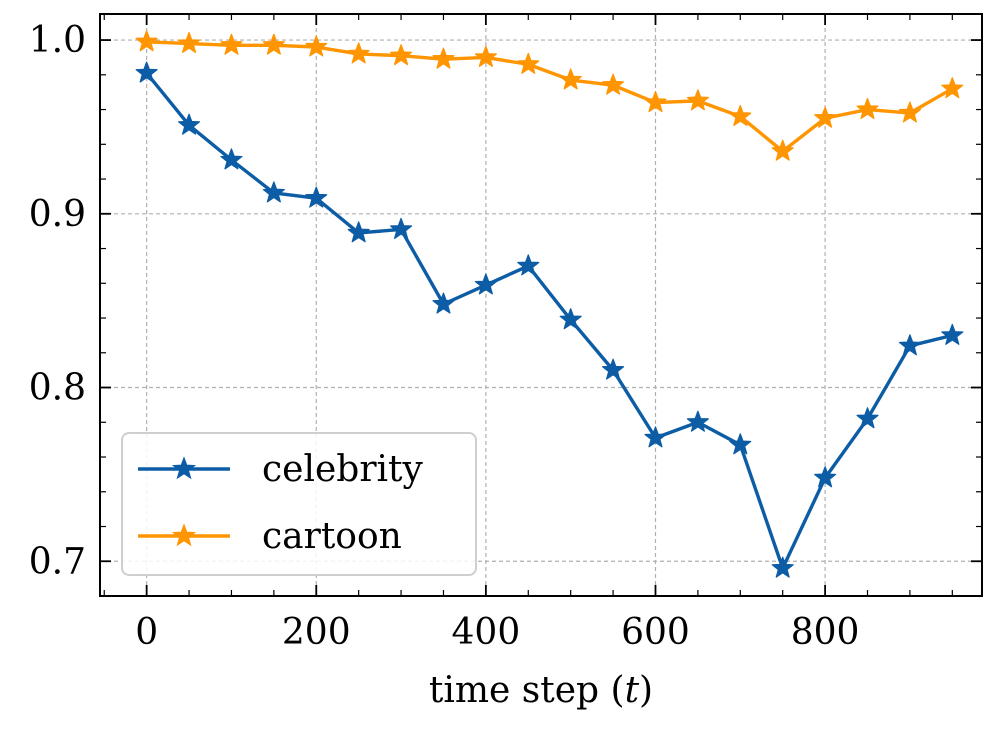 This screenshot has width=996, height=729. What do you see at coordinates (146, 632) in the screenshot?
I see `x-tick-label: 0` at bounding box center [146, 632].